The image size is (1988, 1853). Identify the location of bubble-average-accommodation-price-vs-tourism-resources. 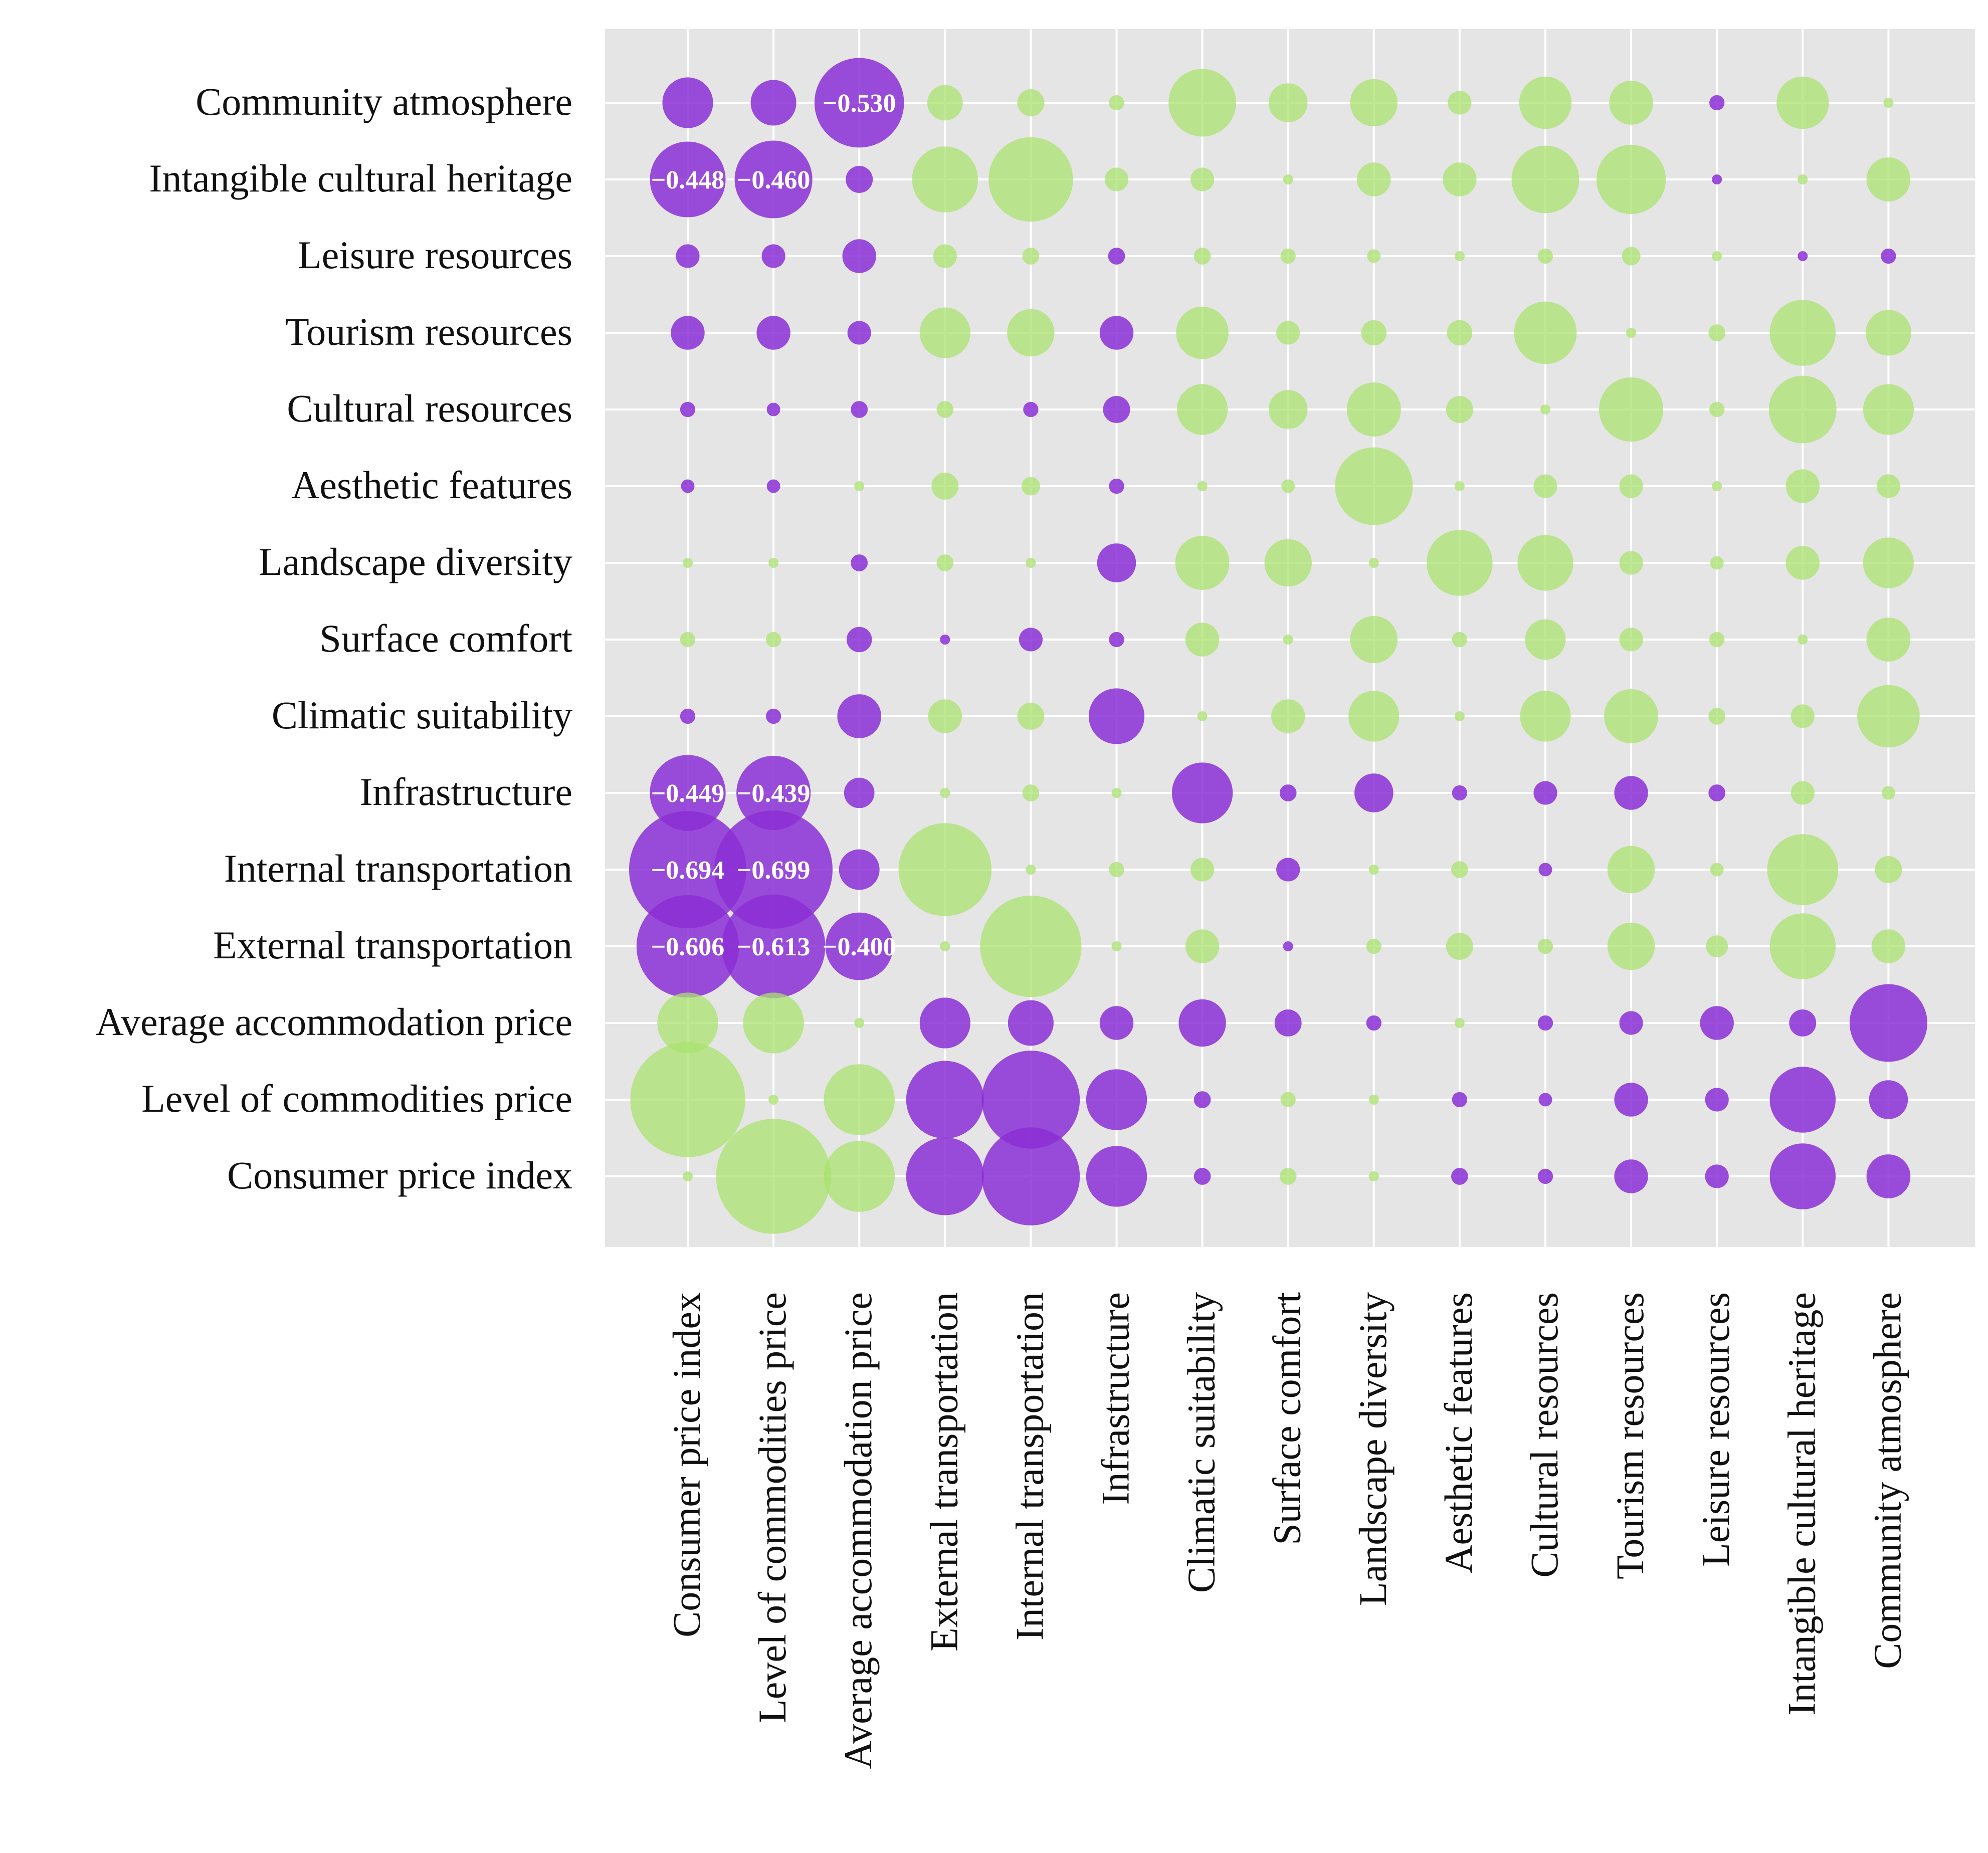
(1631, 1023).